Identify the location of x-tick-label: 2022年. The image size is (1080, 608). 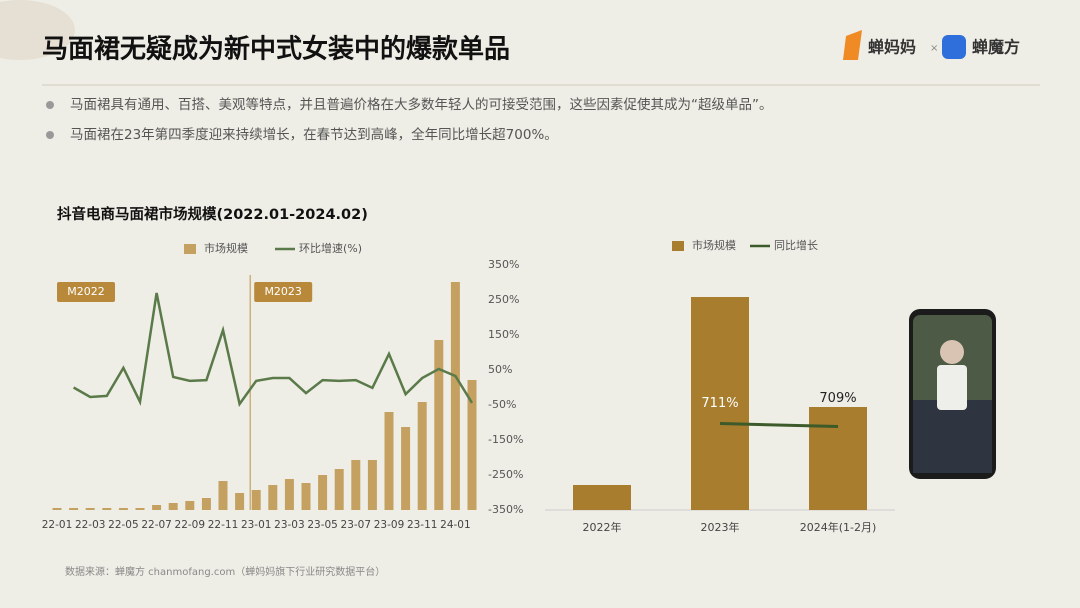
(602, 527).